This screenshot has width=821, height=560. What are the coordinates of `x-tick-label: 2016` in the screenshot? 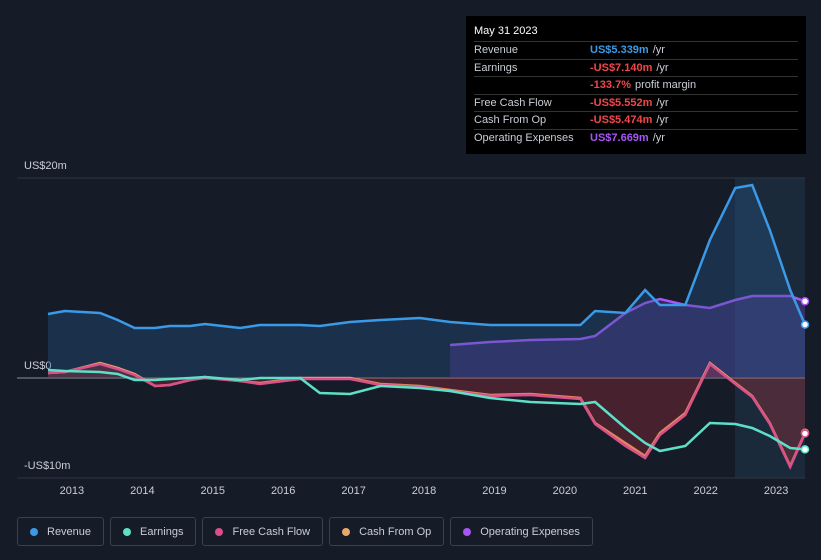 It's located at (283, 491).